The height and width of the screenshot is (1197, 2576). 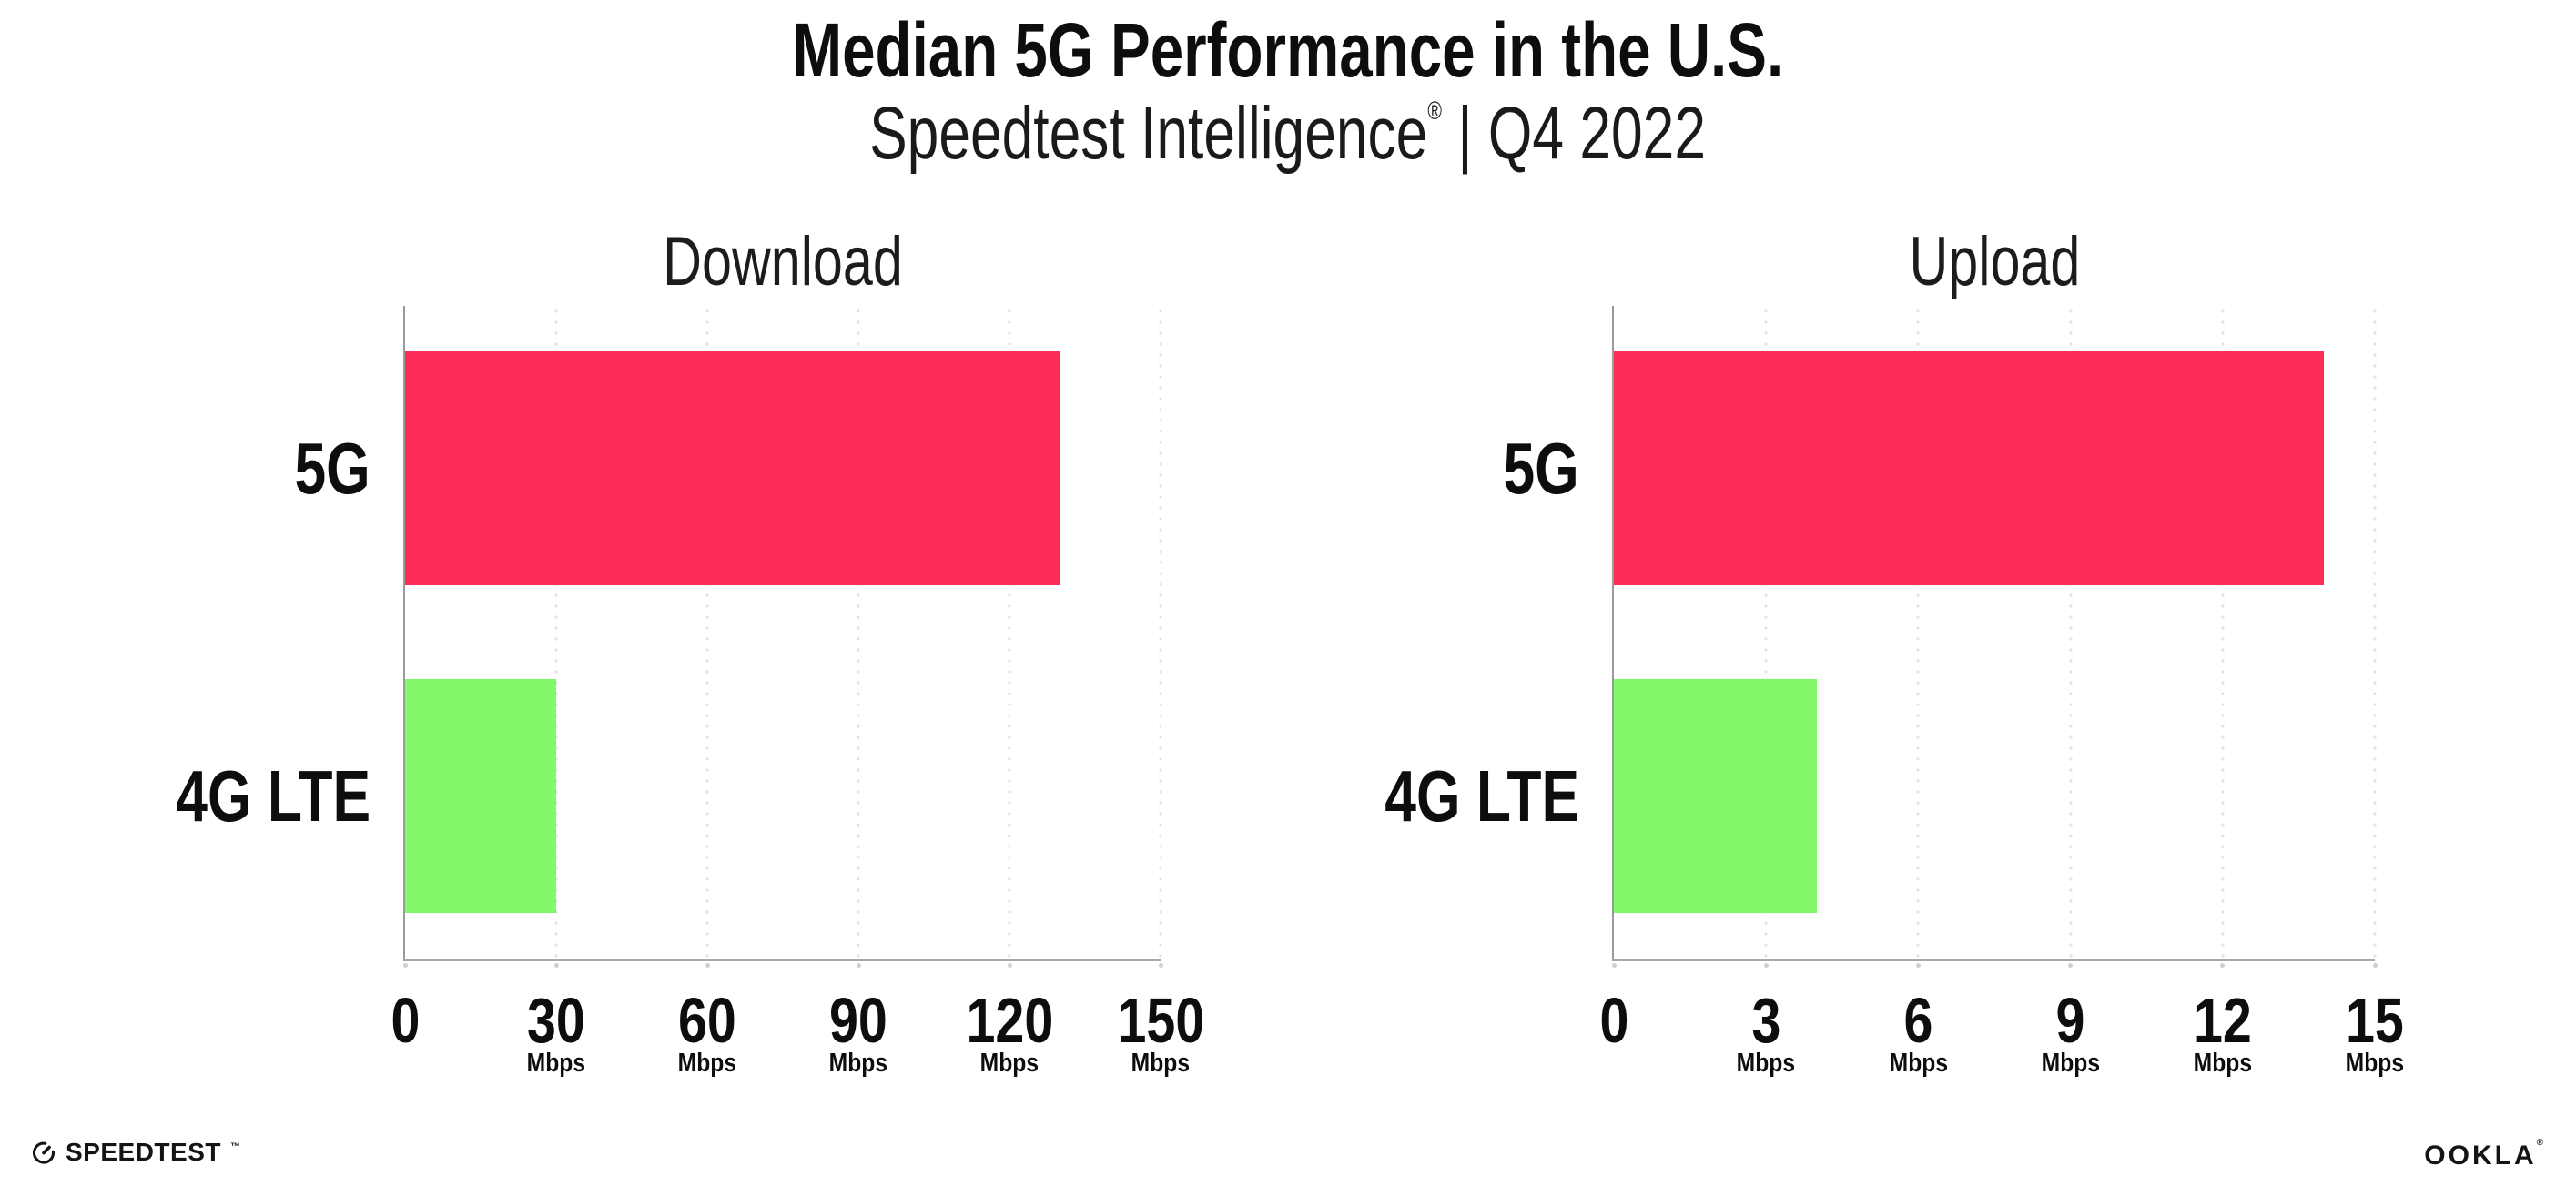 What do you see at coordinates (1160, 1021) in the screenshot?
I see `tick-label-150: 150` at bounding box center [1160, 1021].